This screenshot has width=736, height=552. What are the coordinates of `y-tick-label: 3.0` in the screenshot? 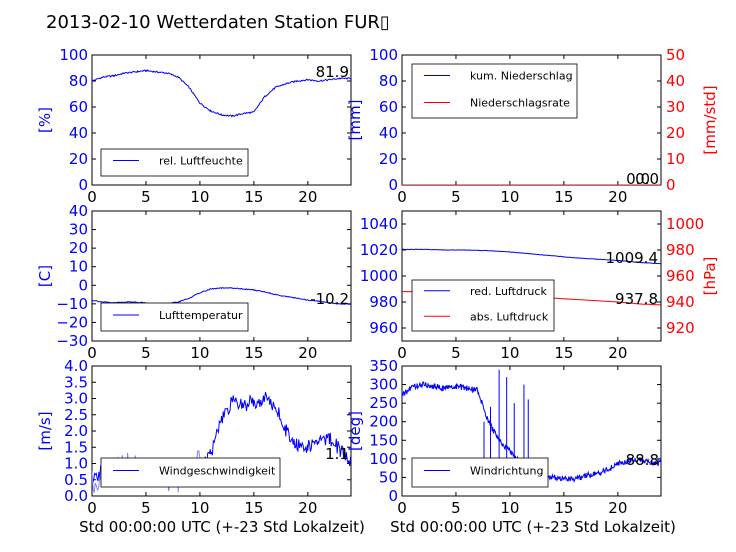 It's located at (76, 399).